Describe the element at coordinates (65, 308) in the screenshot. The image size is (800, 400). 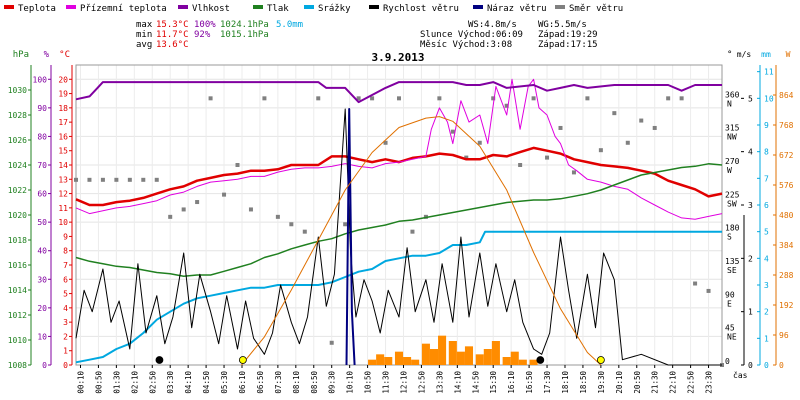
I see `axis-label-temp-4: 4` at that location.